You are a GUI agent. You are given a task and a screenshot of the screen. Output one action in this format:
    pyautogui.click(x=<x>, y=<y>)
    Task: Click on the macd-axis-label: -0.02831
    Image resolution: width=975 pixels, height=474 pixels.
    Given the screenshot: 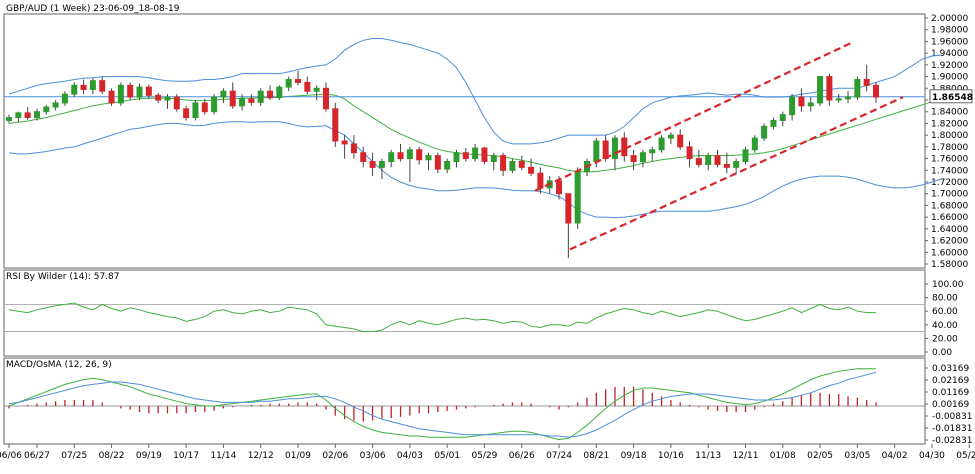 What is the action you would take?
    pyautogui.click(x=952, y=441)
    